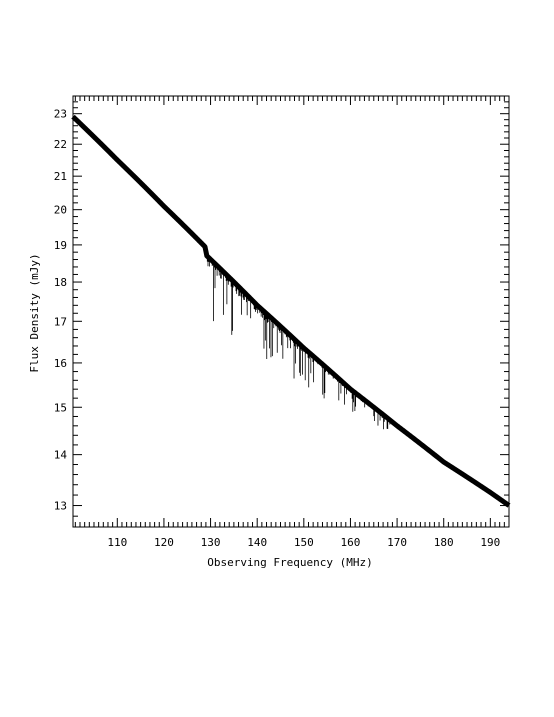  I want to click on y-tick-label: 23, so click(60, 114).